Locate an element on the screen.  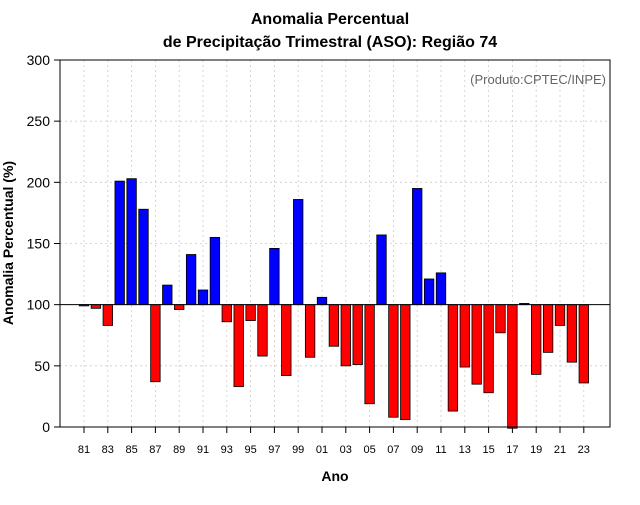
x-tick-label: 97 is located at coordinates (274, 450).